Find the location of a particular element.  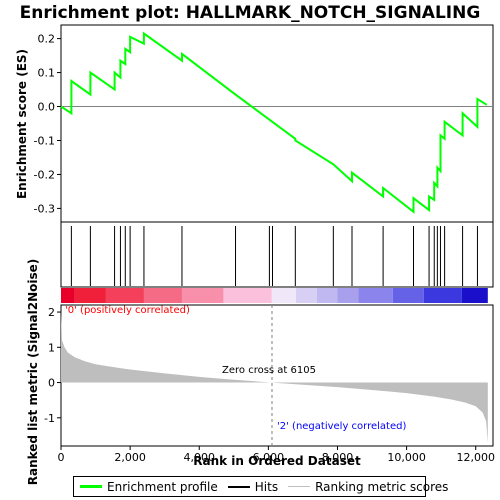

negative-correlation-label: '2' (negatively correlated) is located at coordinates (341, 426).